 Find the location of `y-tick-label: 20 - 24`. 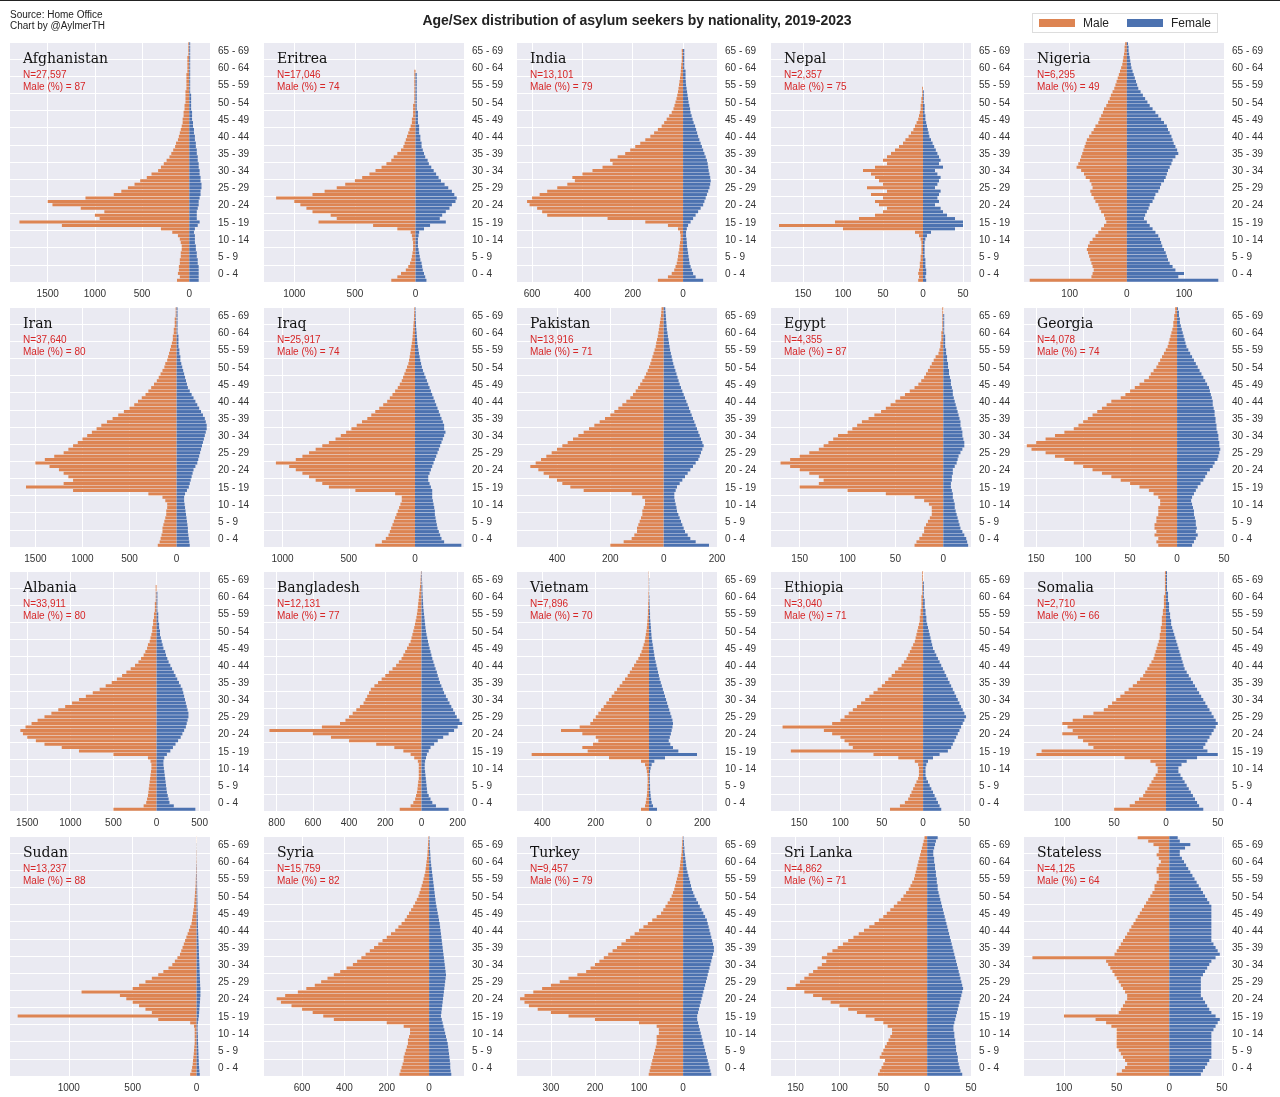

y-tick-label: 20 - 24 is located at coordinates (234, 469).